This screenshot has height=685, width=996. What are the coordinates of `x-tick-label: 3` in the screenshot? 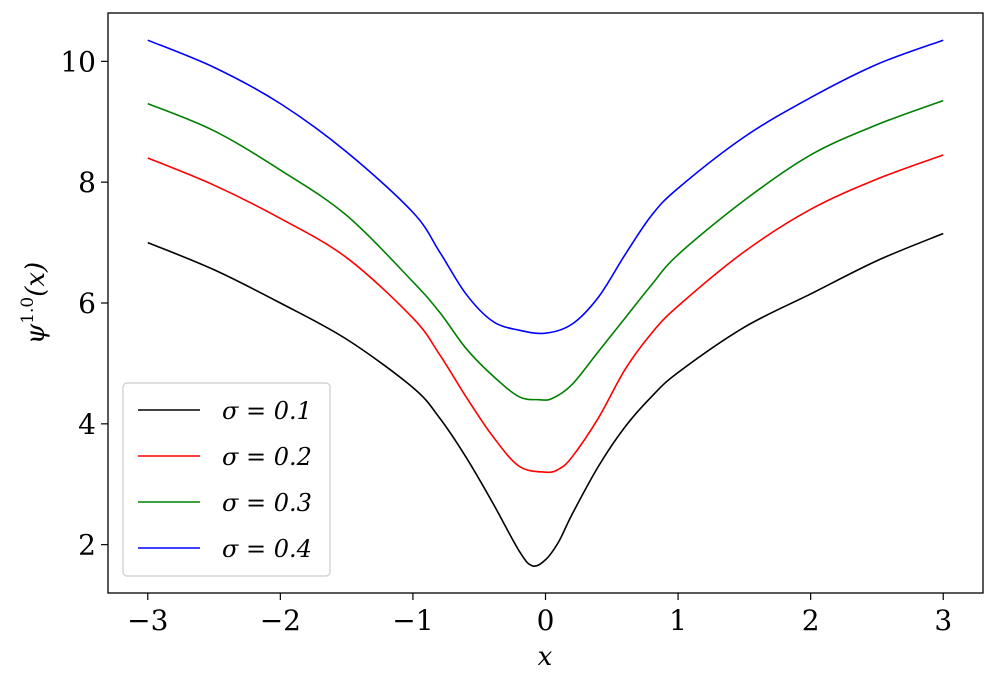 It's located at (943, 620).